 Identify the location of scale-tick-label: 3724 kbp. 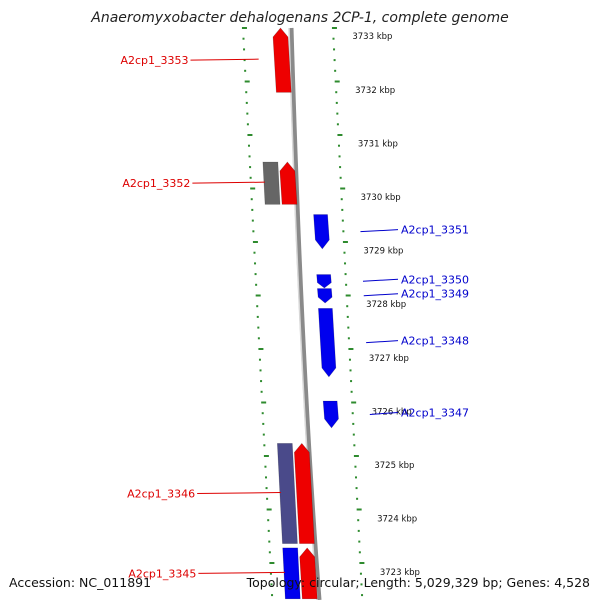
(397, 520).